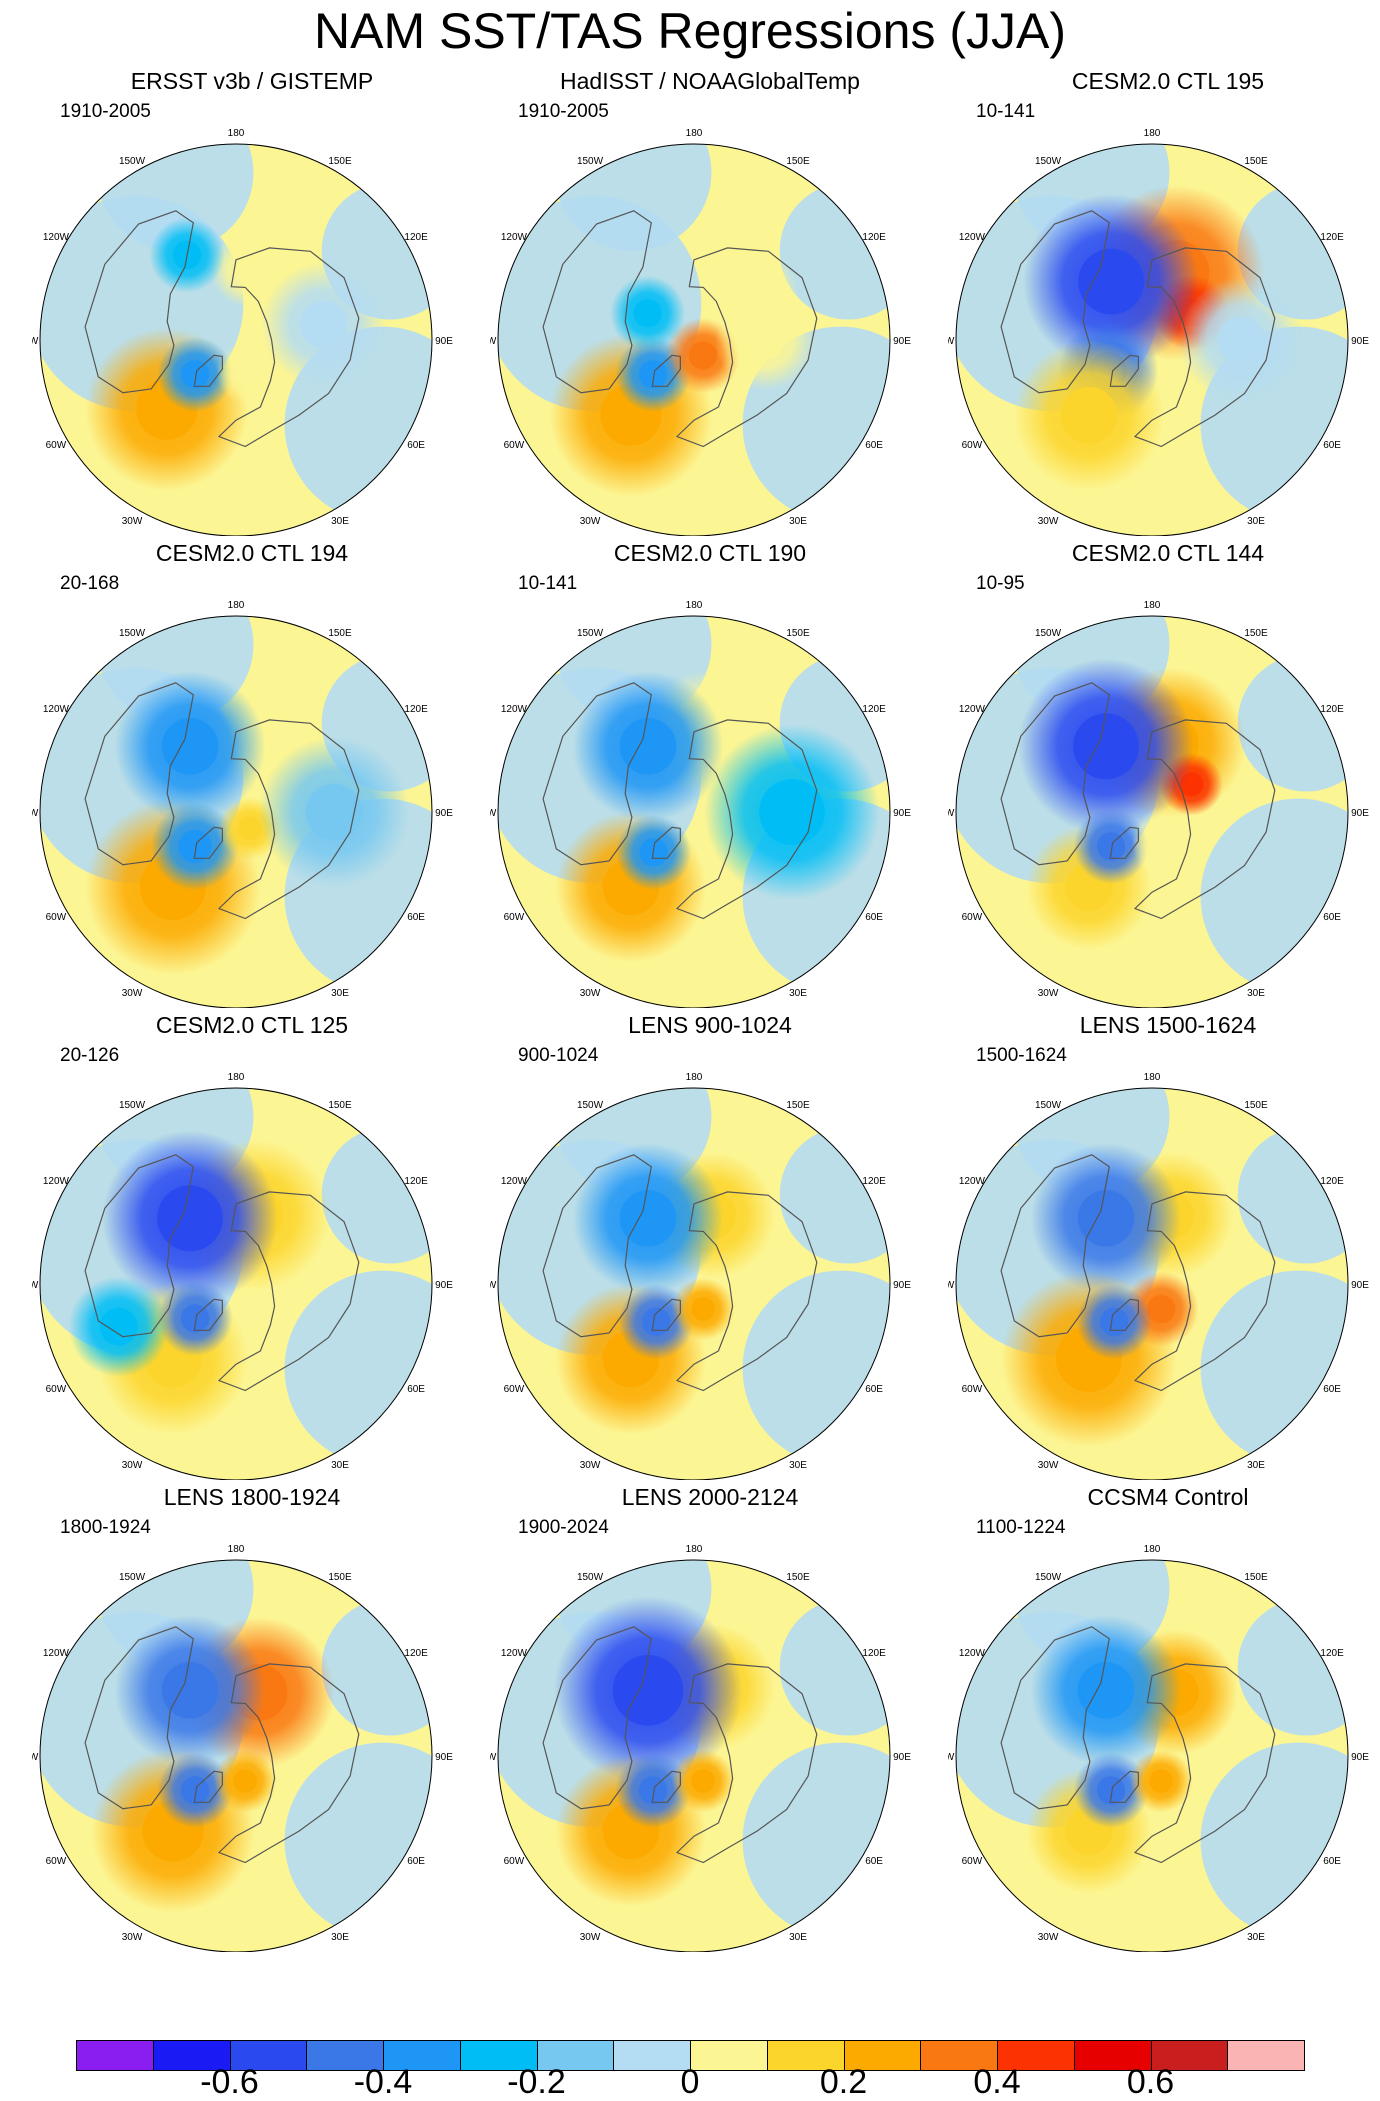 The width and height of the screenshot is (1380, 2101). I want to click on colorbar-tick-label: 0.6, so click(1150, 2082).